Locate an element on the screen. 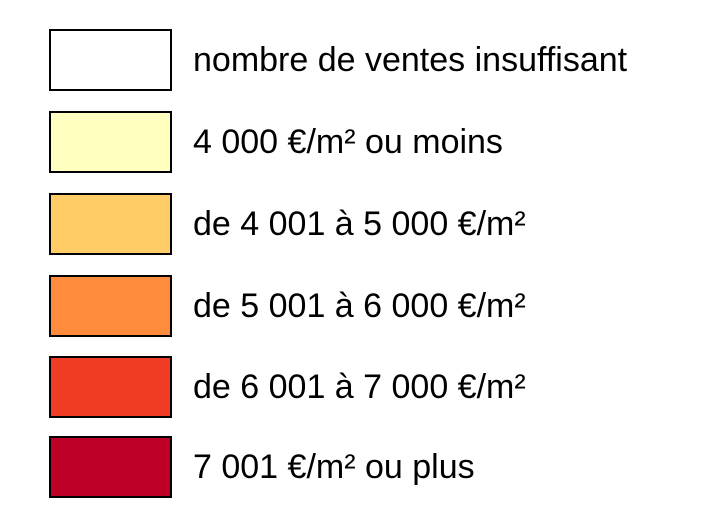 The width and height of the screenshot is (705, 525). legend-item-insufficient-sales: nombre de ventes insuffisant is located at coordinates (369, 60).